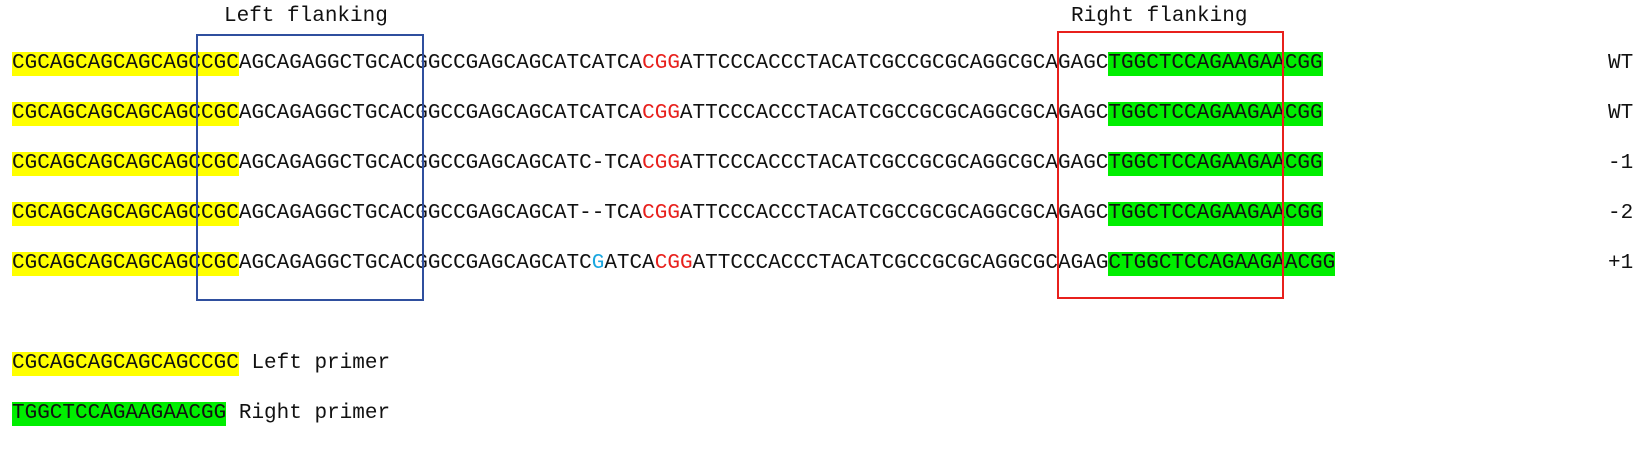 Image resolution: width=1650 pixels, height=458 pixels. I want to click on genotype-tag: -1, so click(1621, 163).